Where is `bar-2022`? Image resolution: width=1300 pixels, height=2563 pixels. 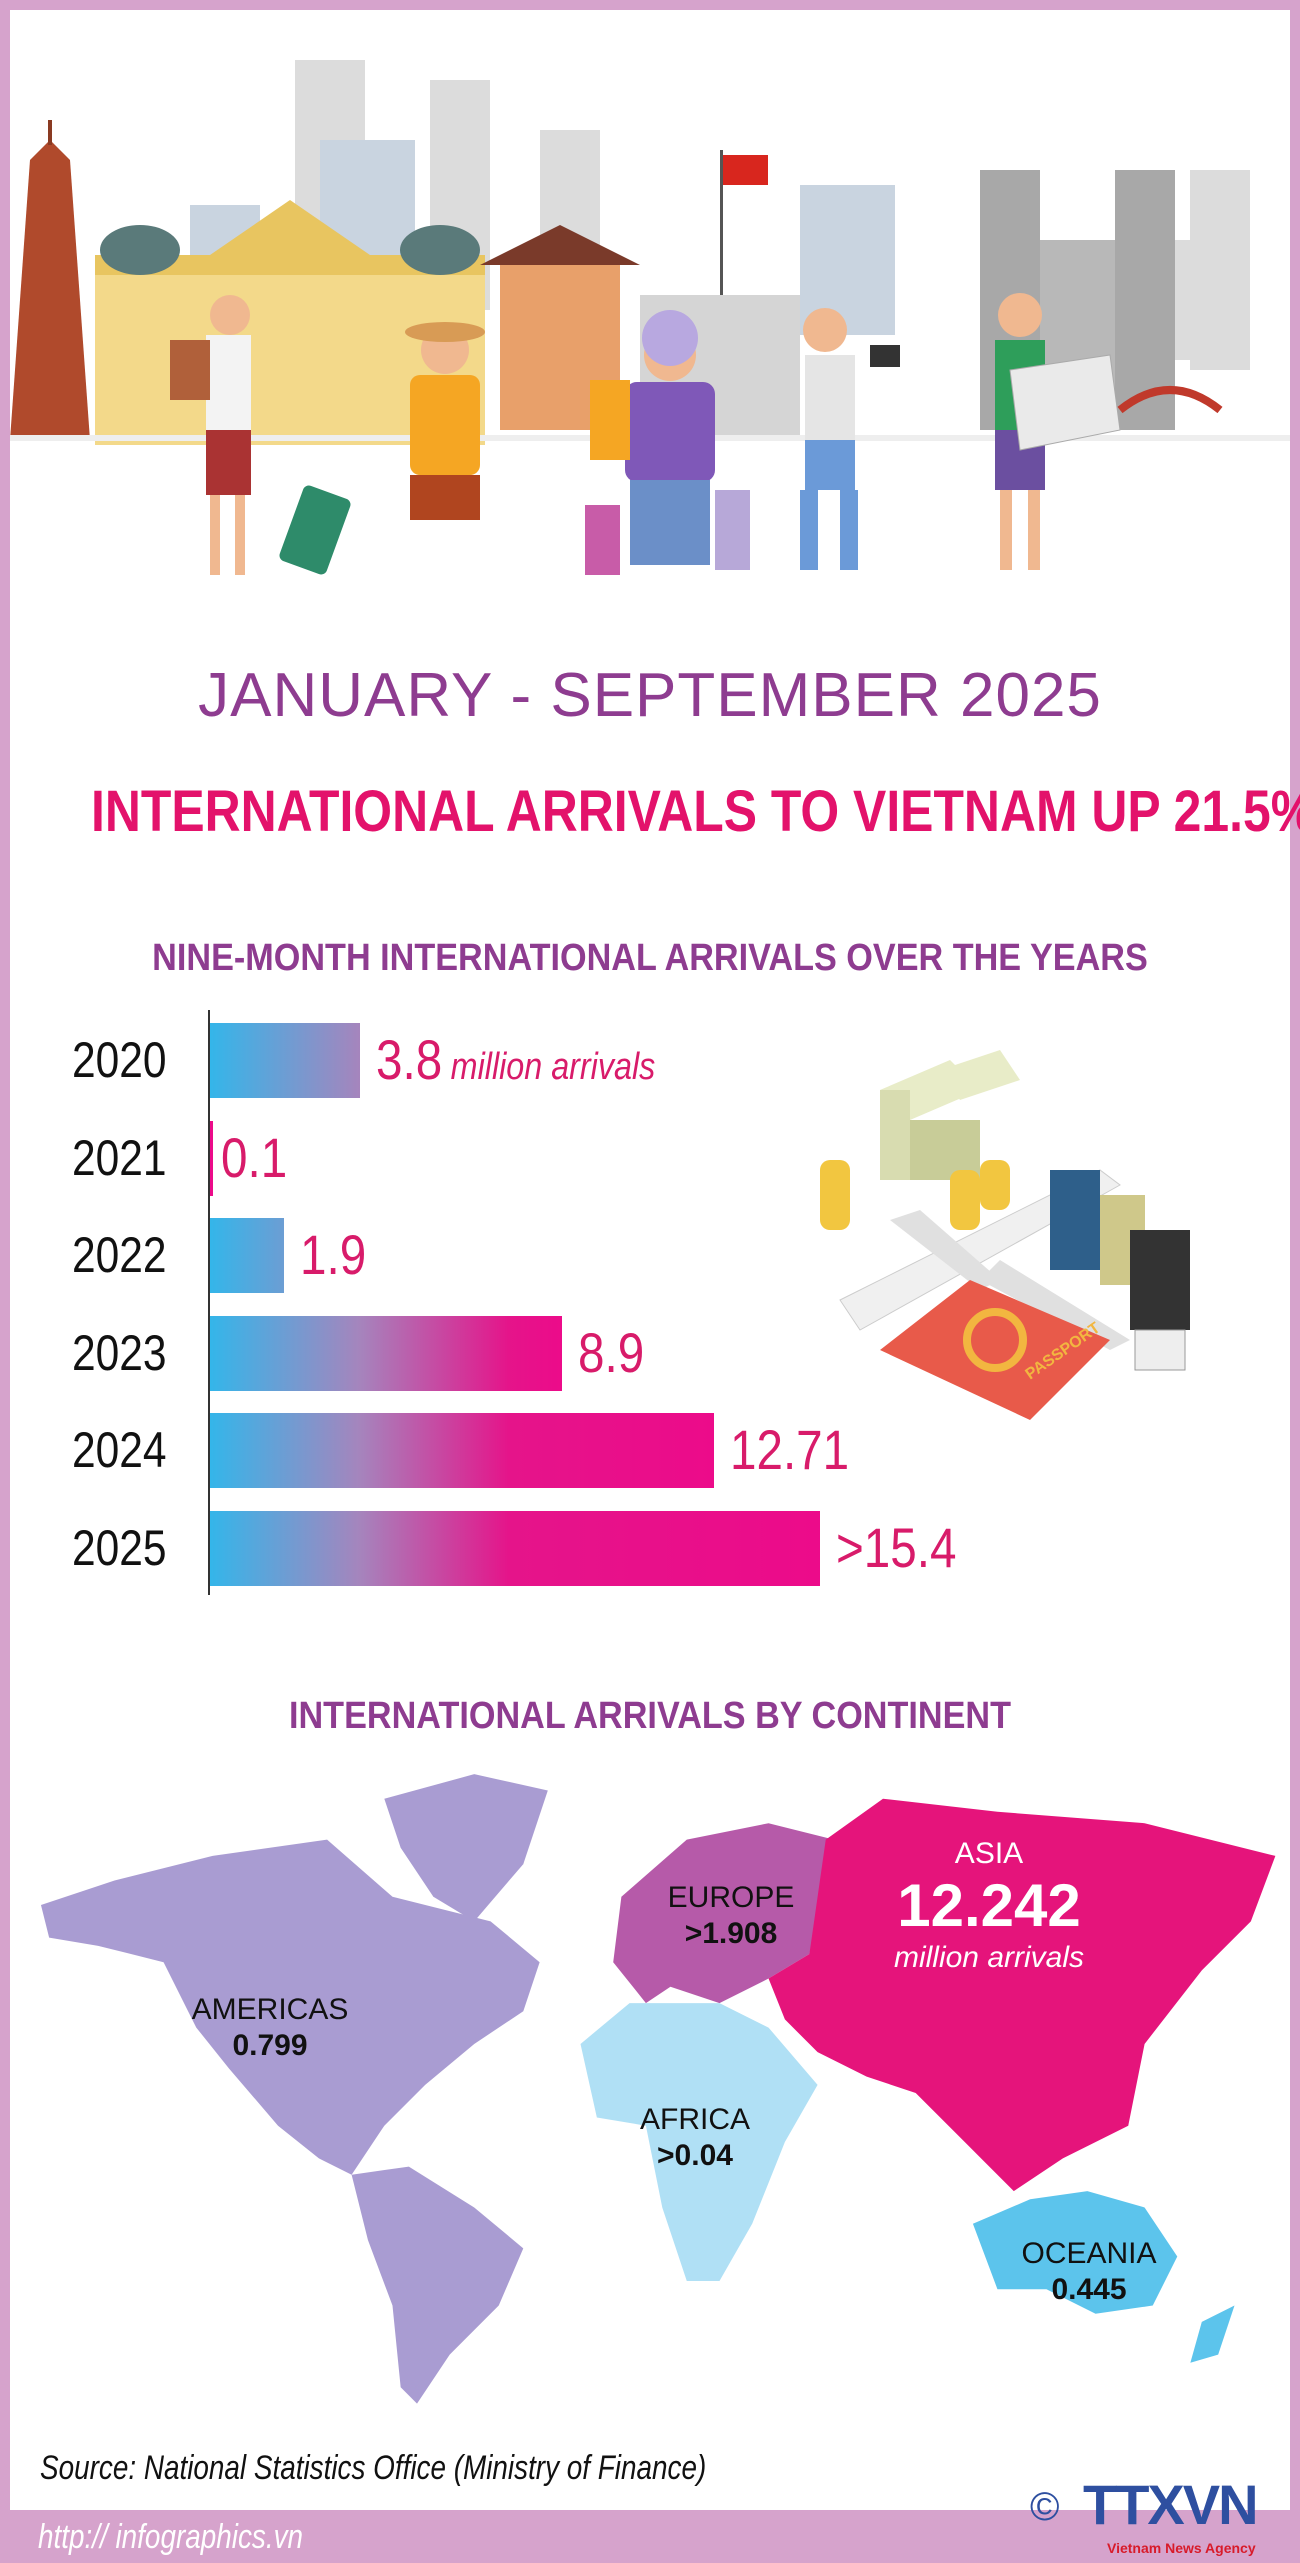 bar-2022 is located at coordinates (247, 1255).